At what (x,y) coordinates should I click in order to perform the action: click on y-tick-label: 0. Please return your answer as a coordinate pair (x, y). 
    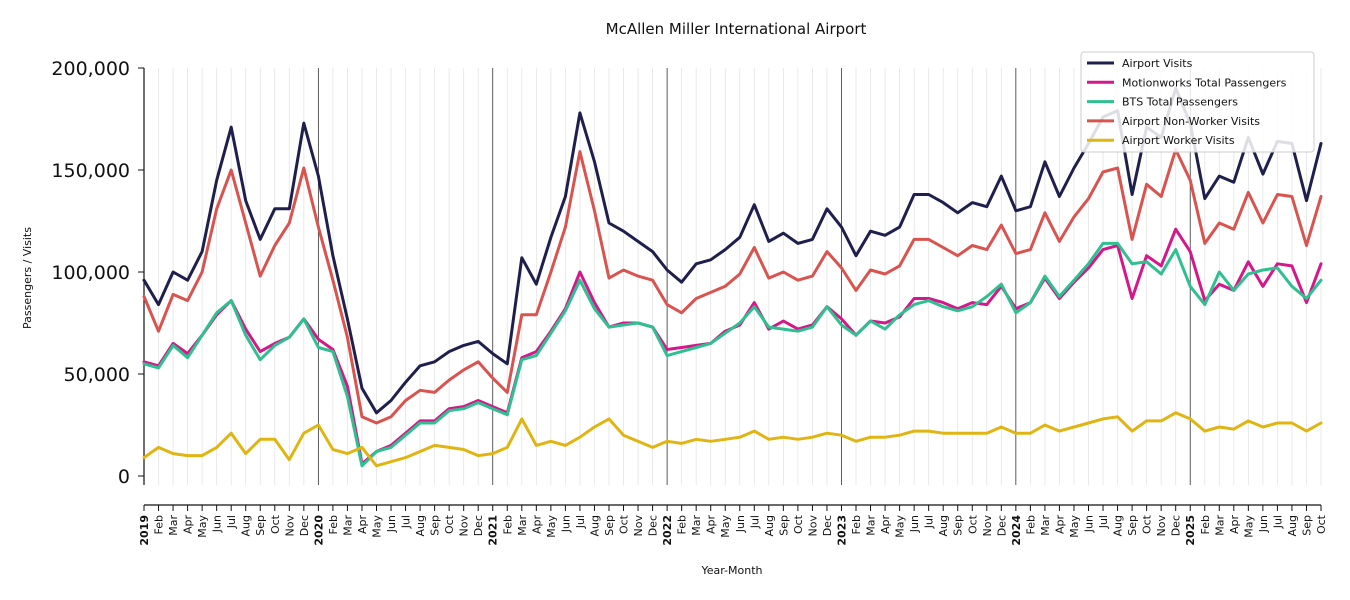
    Looking at the image, I should click on (124, 477).